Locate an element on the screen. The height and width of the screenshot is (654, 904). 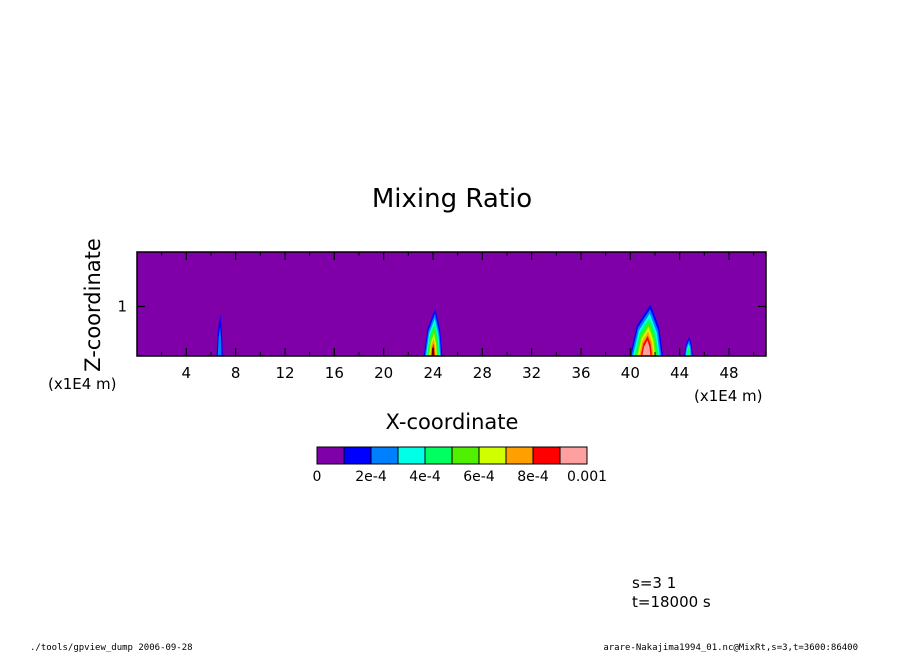
chart-title: Mixing Ratio is located at coordinates (452, 199).